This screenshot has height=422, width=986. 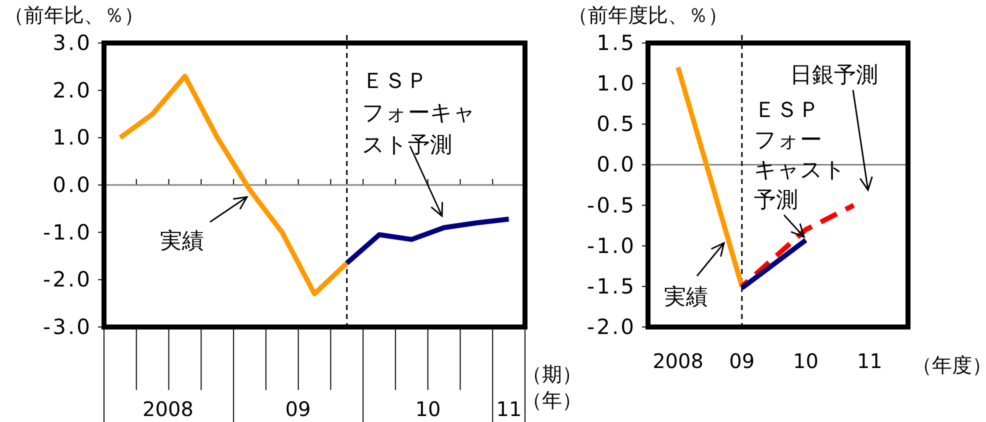 I want to click on y-tick-label: 2.0, so click(x=72, y=90).